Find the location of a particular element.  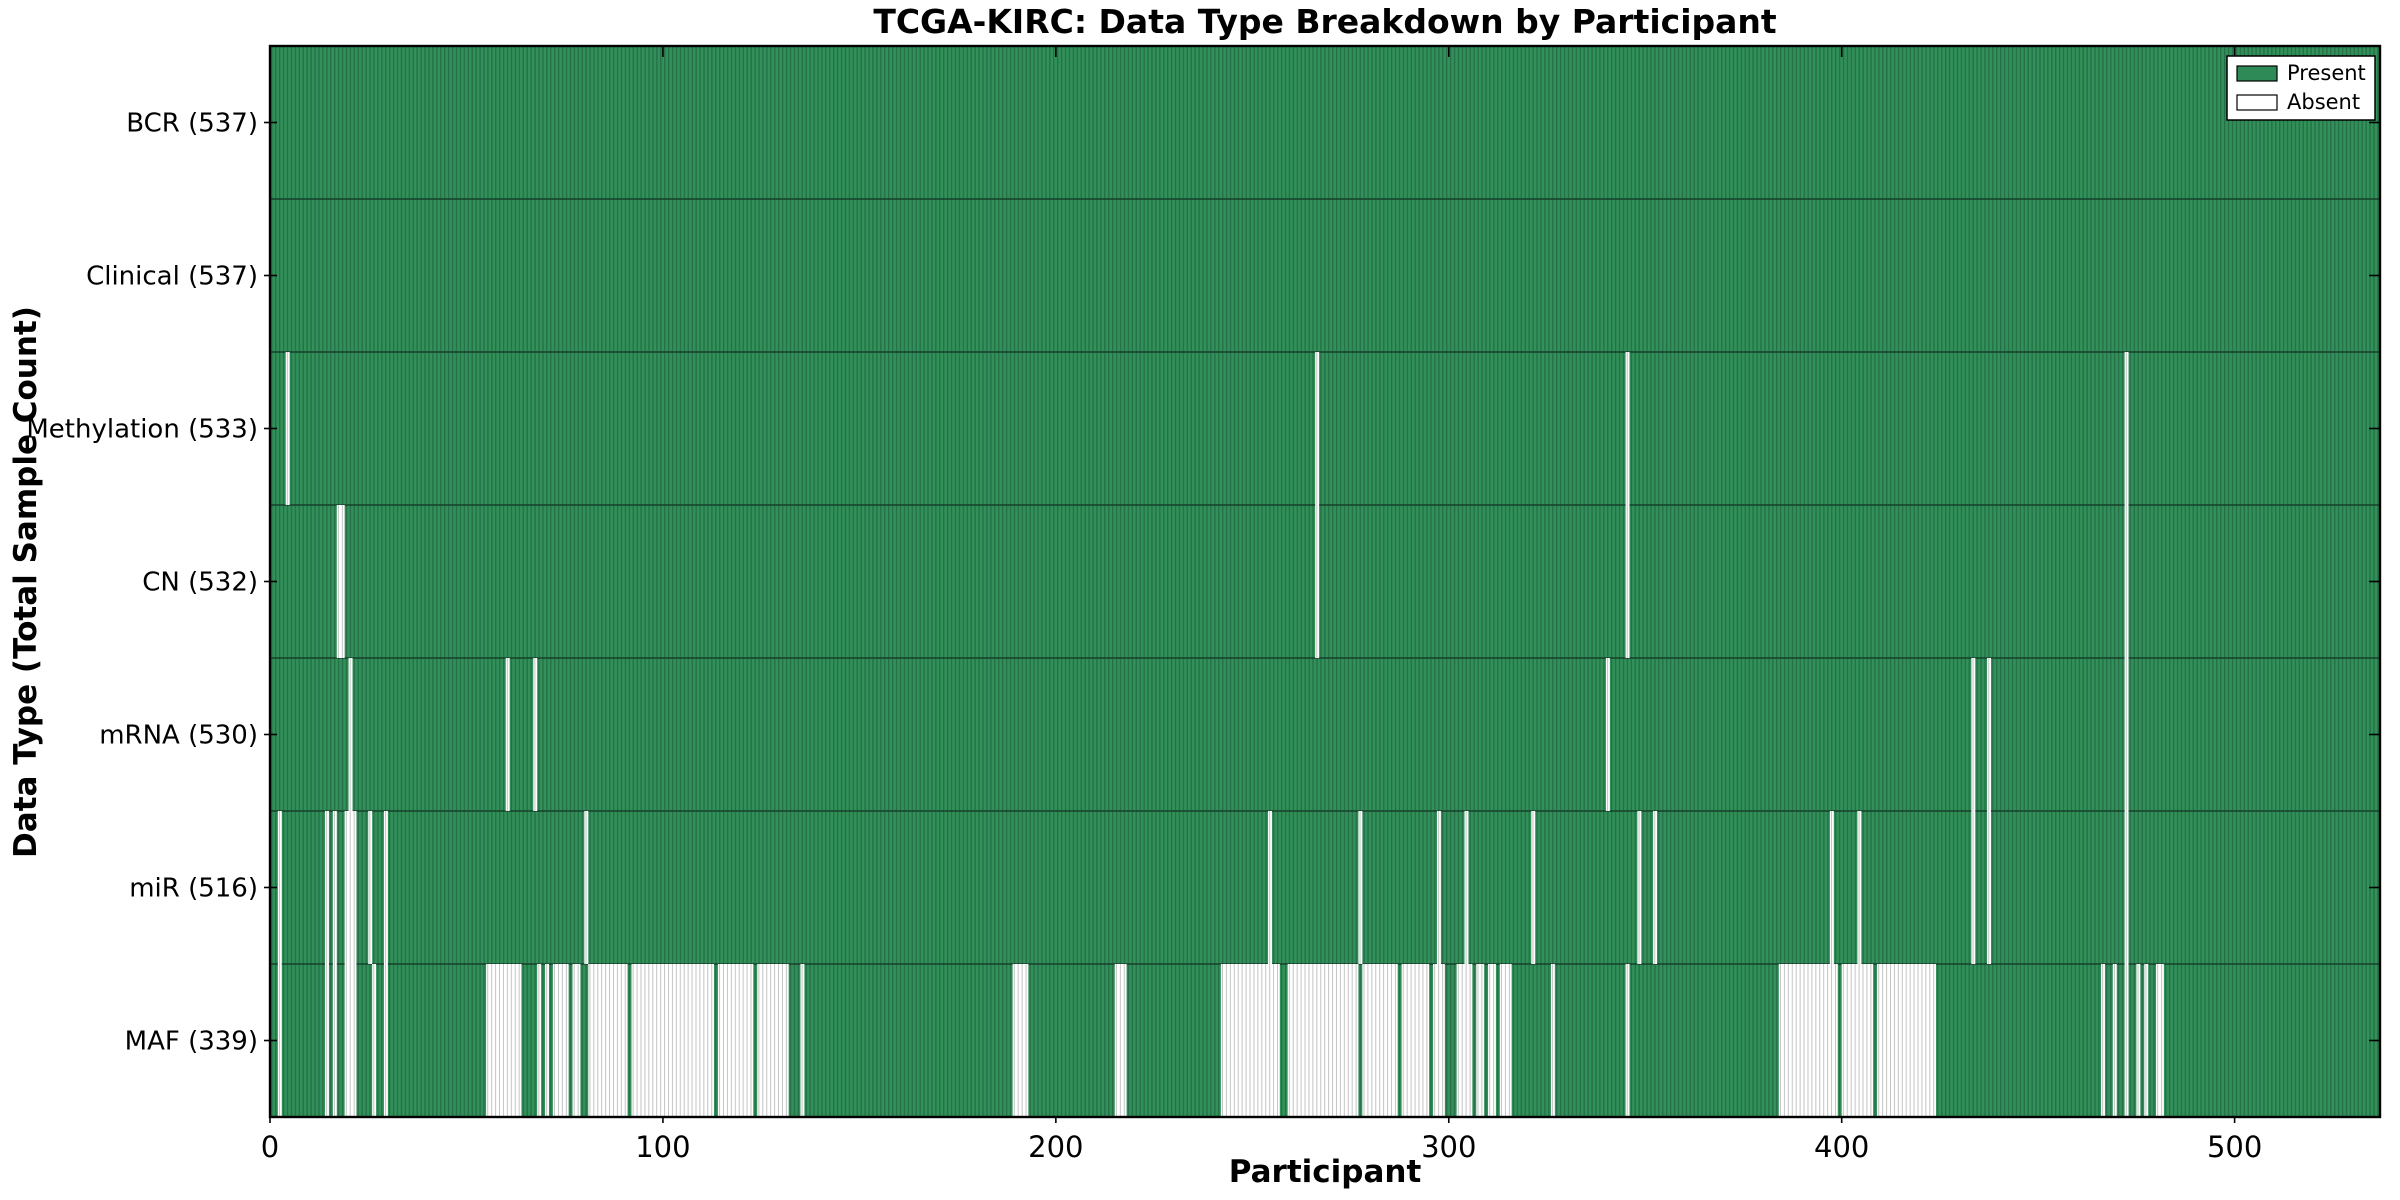

y-tick-label: CN (532) is located at coordinates (200, 583).